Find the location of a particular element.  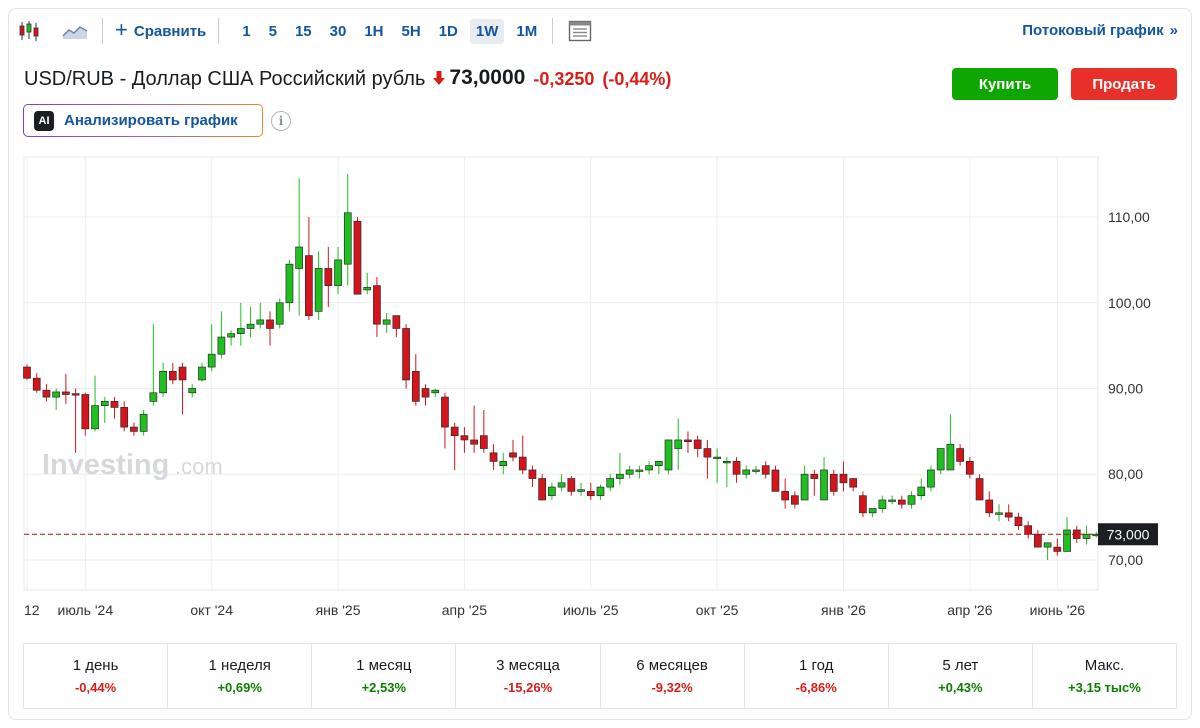

performance-period: 3 месяца is located at coordinates (528, 665).